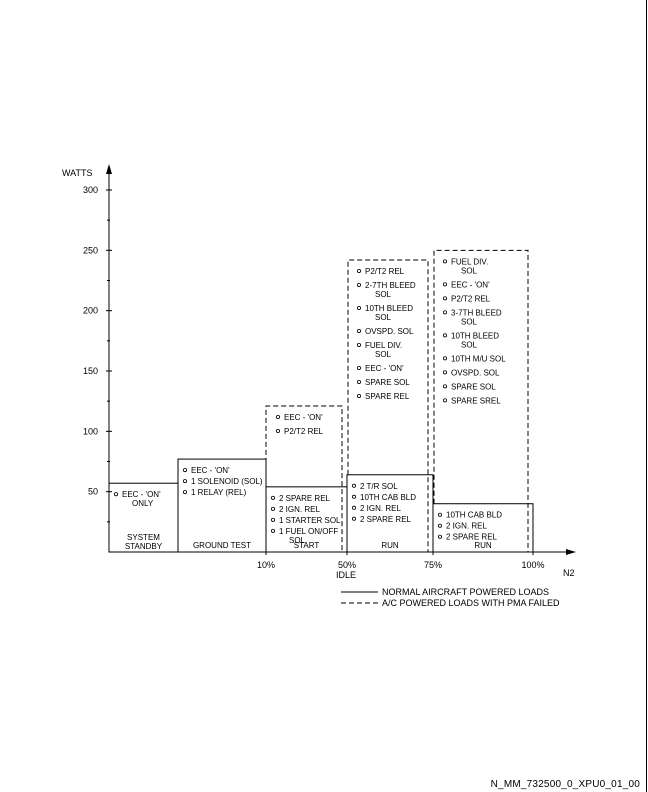 The height and width of the screenshot is (792, 648). What do you see at coordinates (90, 250) in the screenshot?
I see `y-tick-label: 250` at bounding box center [90, 250].